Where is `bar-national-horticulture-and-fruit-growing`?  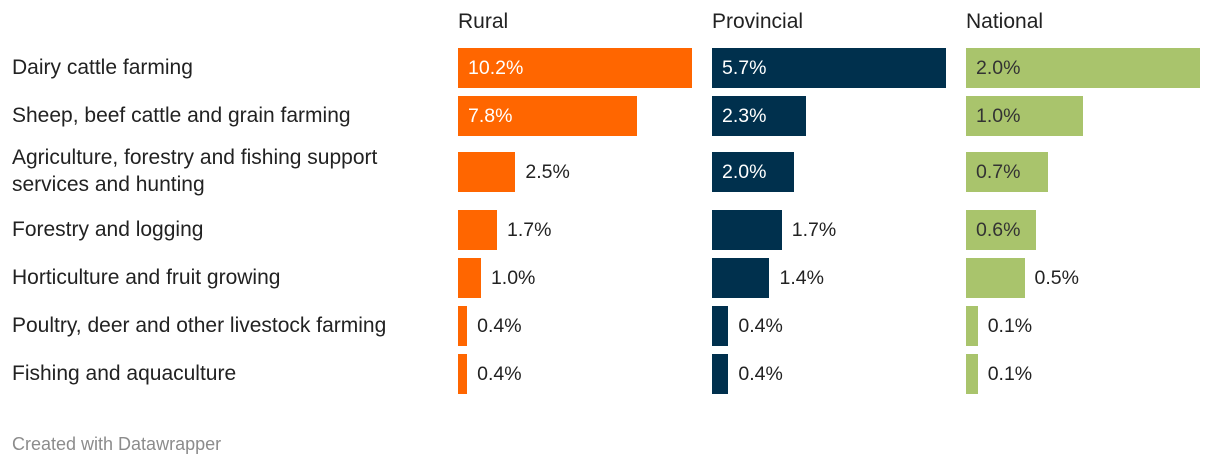 bar-national-horticulture-and-fruit-growing is located at coordinates (995, 278).